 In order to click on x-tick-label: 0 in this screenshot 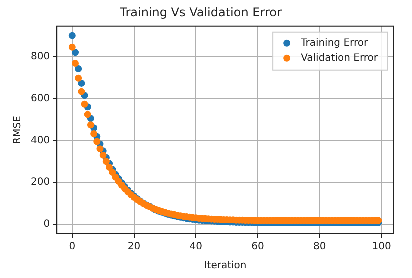, I will do `click(72, 247)`.